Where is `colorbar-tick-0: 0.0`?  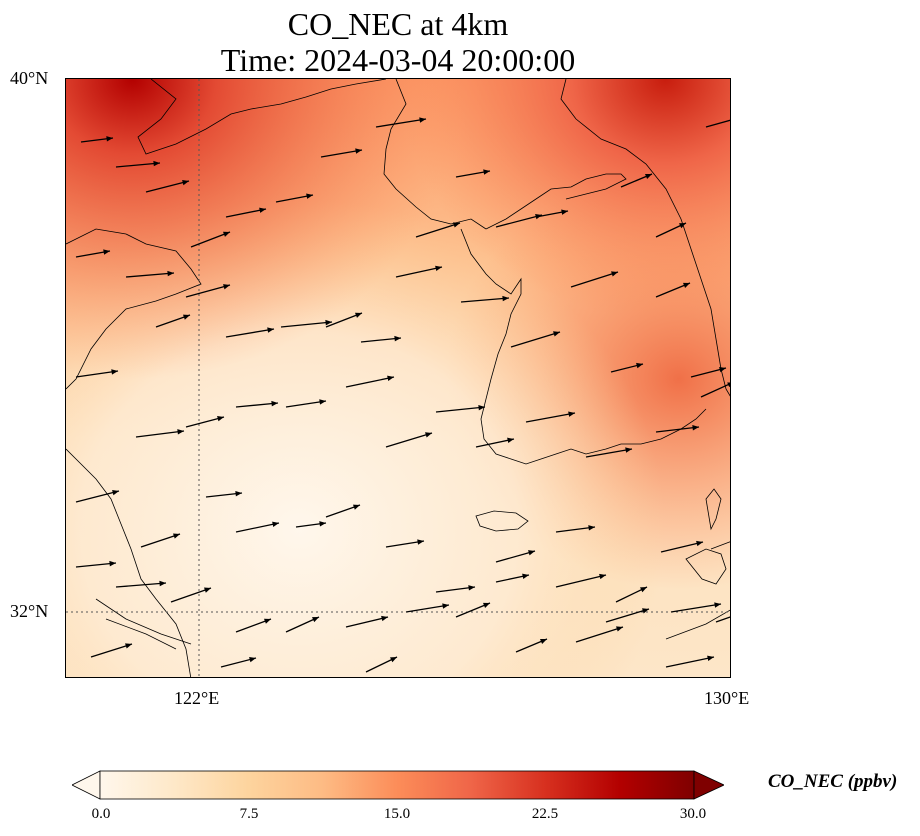 colorbar-tick-0: 0.0 is located at coordinates (101, 814).